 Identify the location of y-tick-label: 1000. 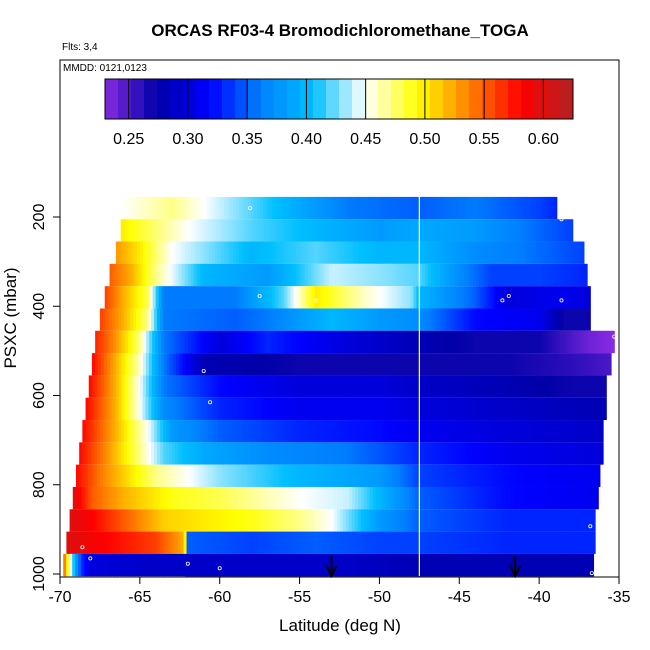
(39, 574).